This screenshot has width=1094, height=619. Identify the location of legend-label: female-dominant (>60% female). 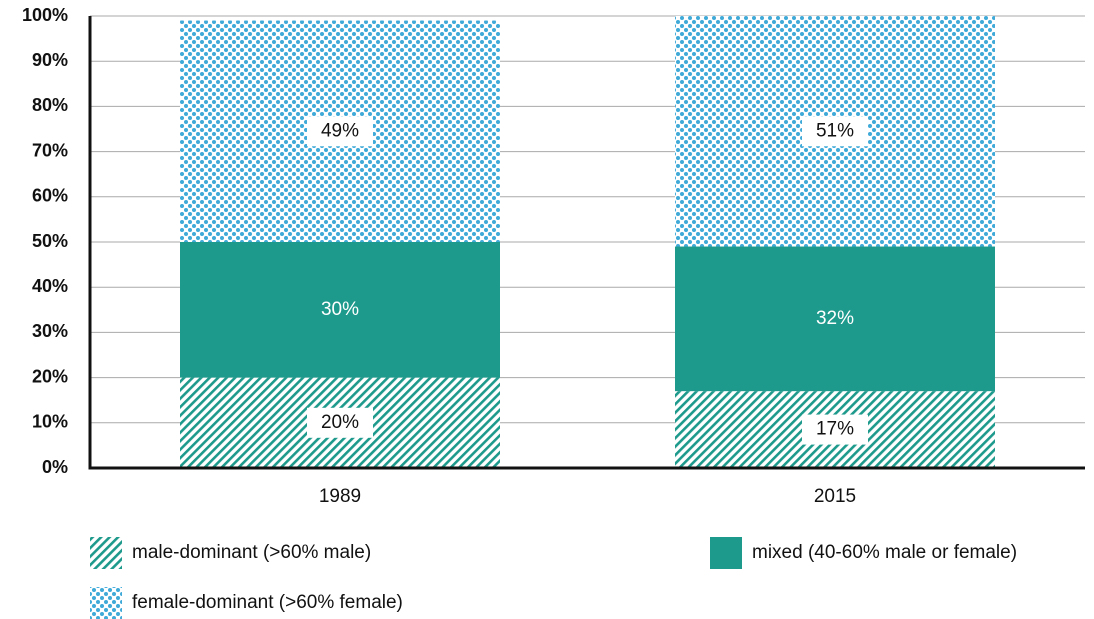
(267, 602).